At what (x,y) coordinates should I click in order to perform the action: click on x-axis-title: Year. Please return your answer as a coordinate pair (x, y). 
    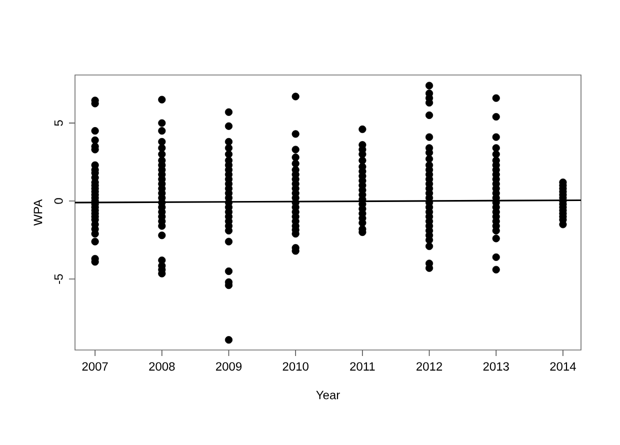
    Looking at the image, I should click on (328, 395).